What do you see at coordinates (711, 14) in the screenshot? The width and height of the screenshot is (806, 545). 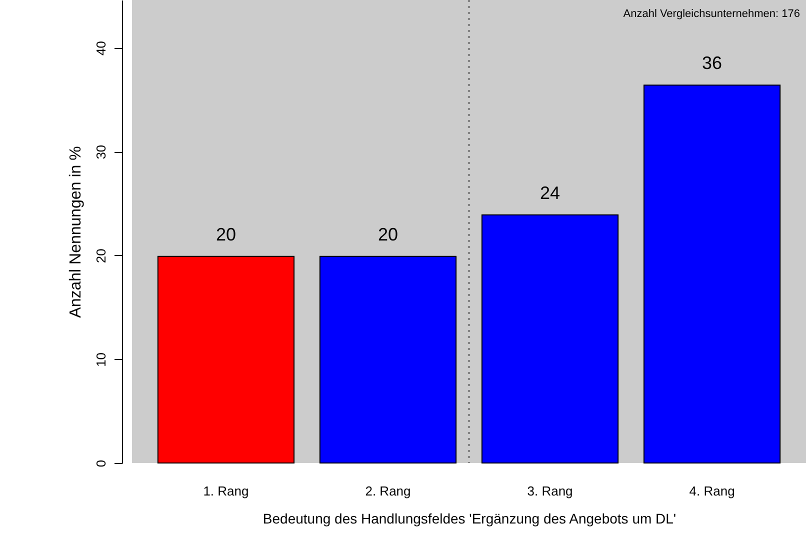 I see `annotation: Anzahl Vergleichsunternehmen: 176` at bounding box center [711, 14].